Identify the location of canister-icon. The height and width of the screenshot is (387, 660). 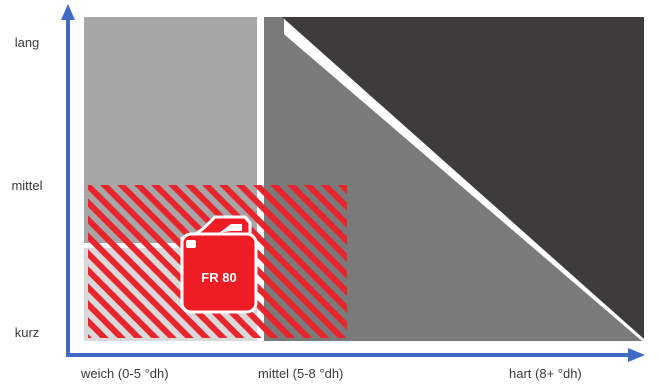
(219, 264).